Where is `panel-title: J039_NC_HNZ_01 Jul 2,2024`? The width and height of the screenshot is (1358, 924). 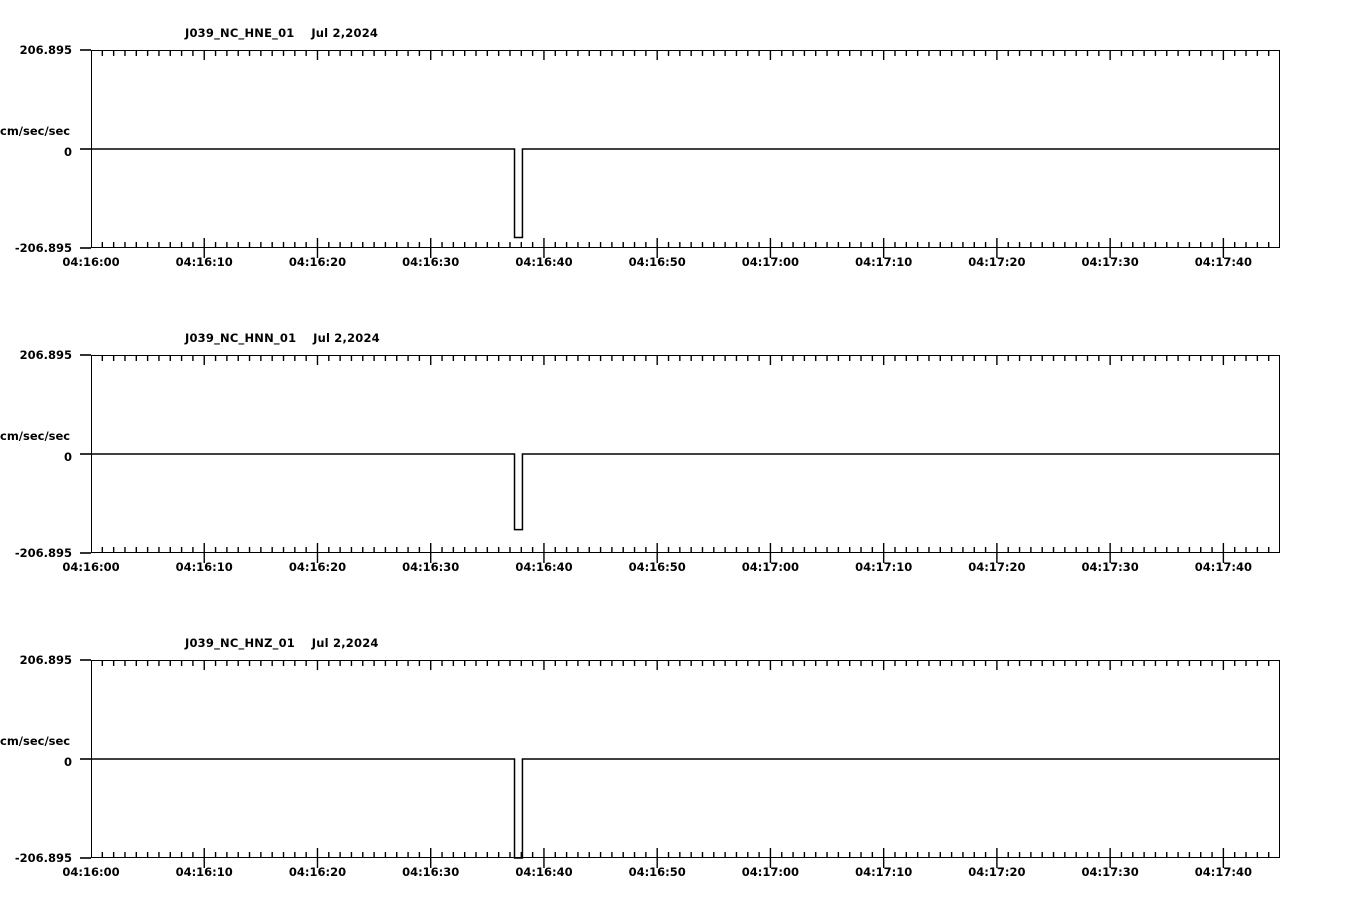
panel-title: J039_NC_HNZ_01 Jul 2,2024 is located at coordinates (282, 643).